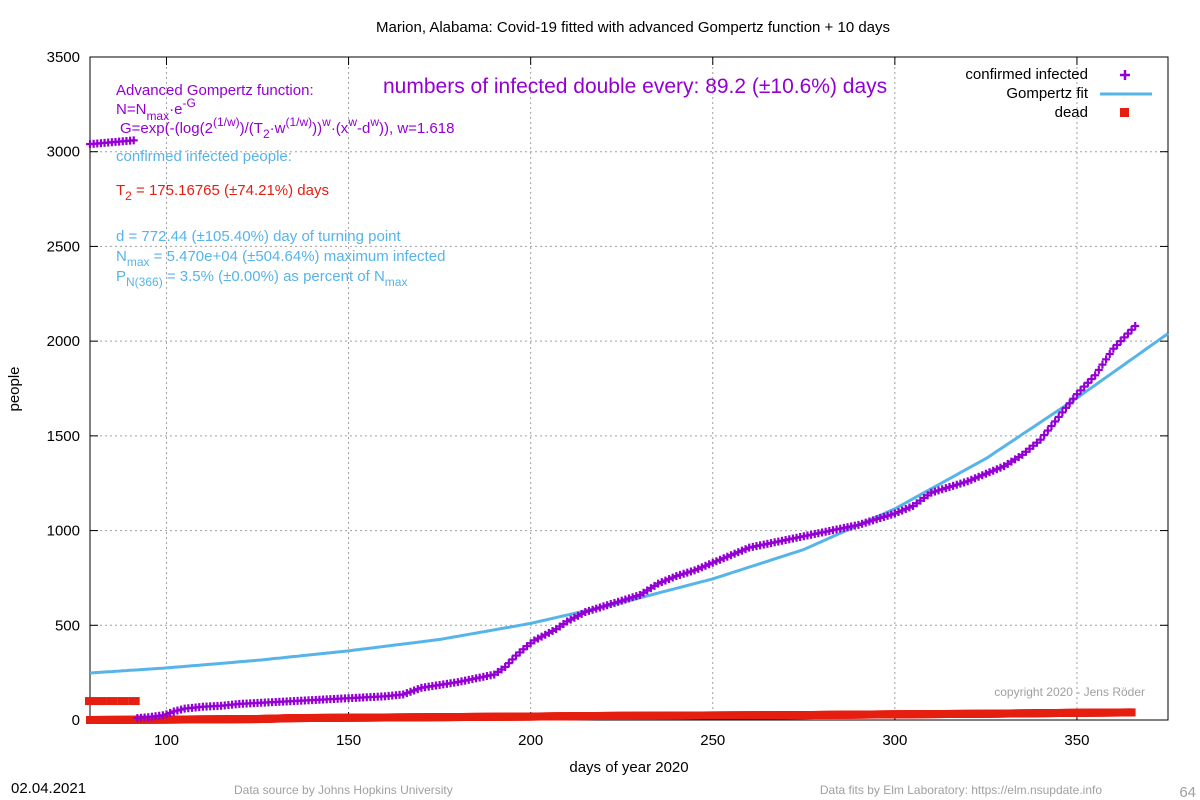 This screenshot has height=800, width=1200. I want to click on x-tick-label: 150, so click(348, 740).